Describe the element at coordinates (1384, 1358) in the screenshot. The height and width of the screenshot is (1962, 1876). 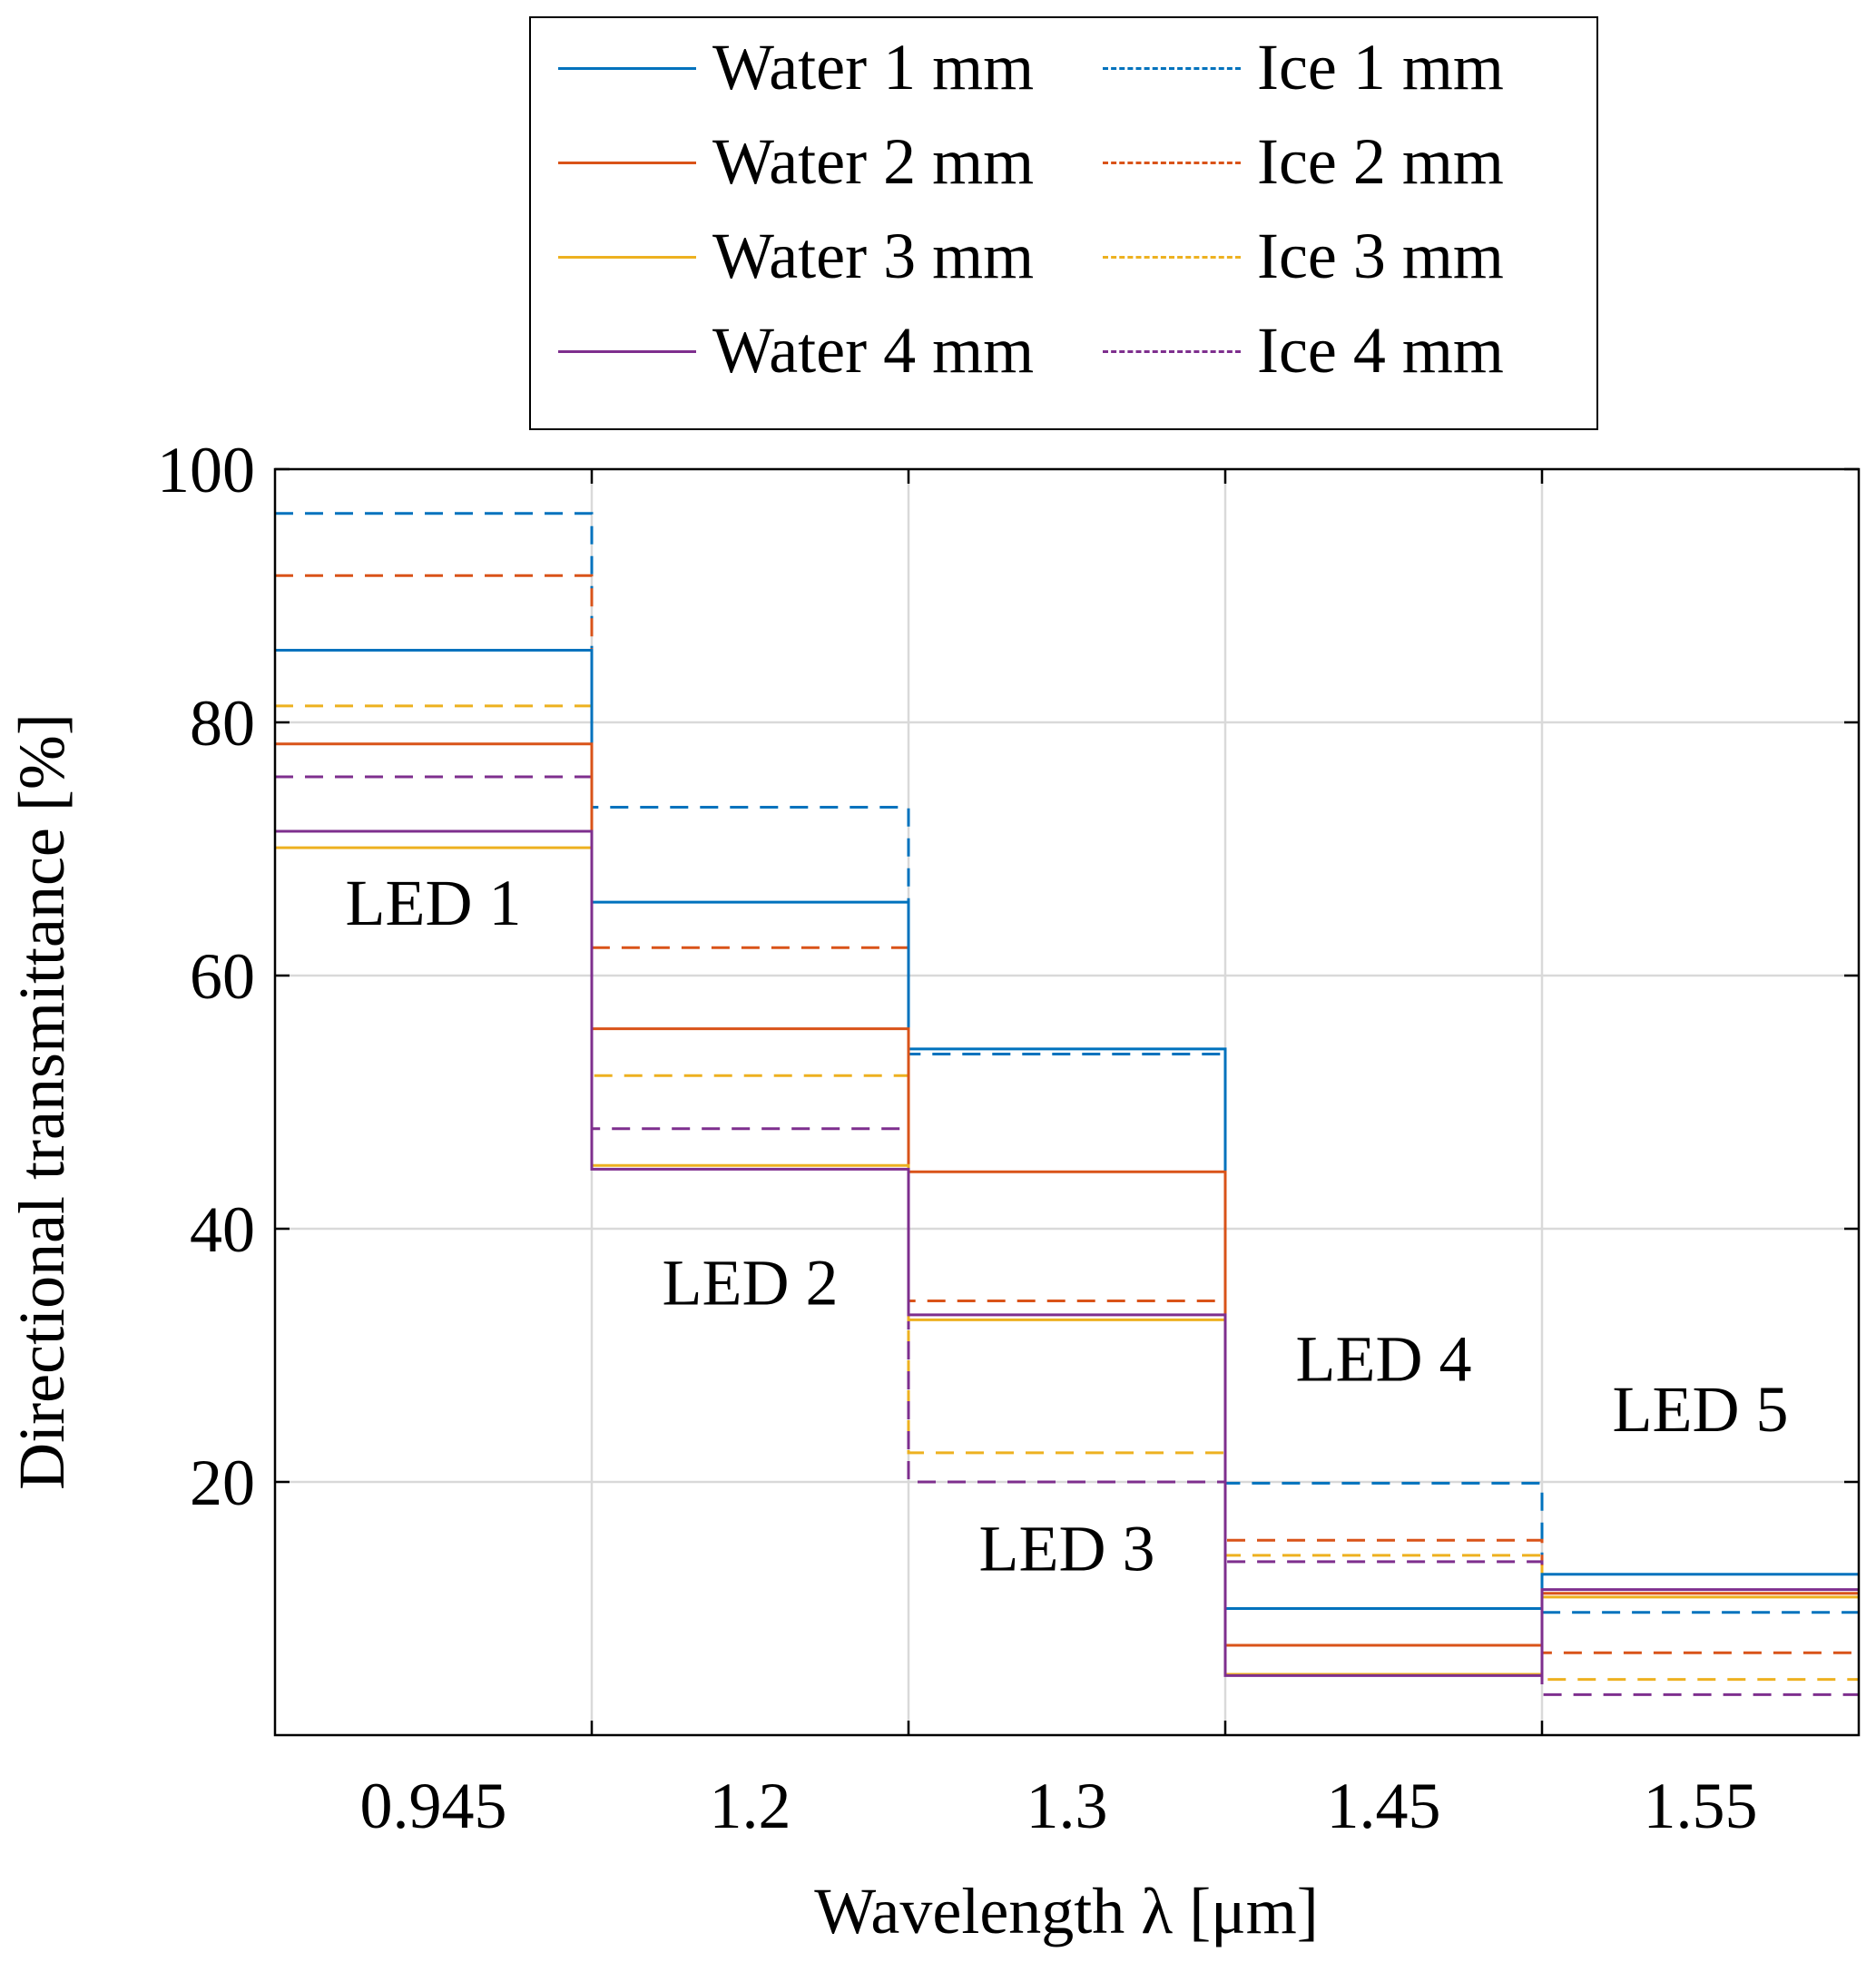
I see `annotation-label: LED 4` at that location.